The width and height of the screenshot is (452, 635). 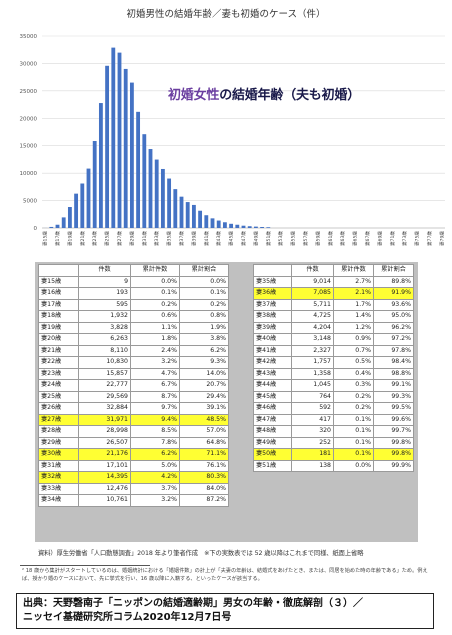 What do you see at coordinates (312, 281) in the screenshot?
I see `row-count: 9,014` at bounding box center [312, 281].